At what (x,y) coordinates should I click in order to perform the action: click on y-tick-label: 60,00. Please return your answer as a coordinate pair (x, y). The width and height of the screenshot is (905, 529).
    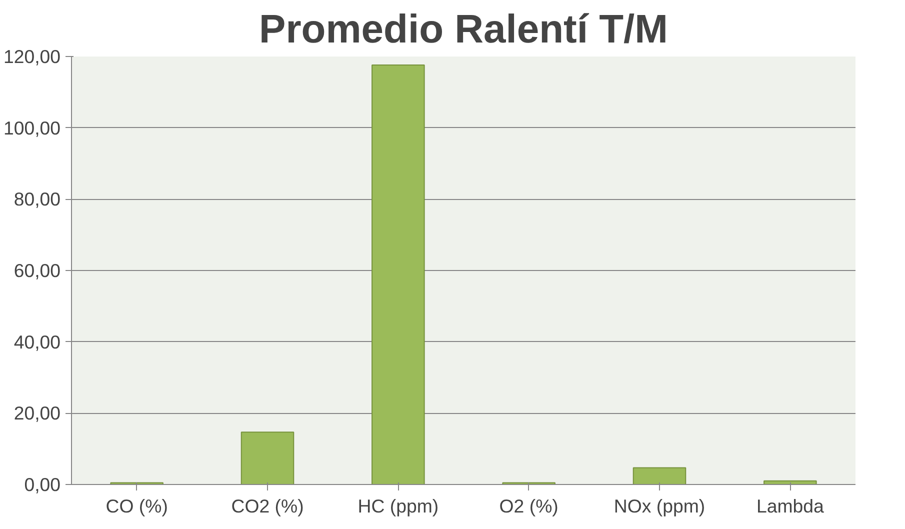
    Looking at the image, I should click on (37, 270).